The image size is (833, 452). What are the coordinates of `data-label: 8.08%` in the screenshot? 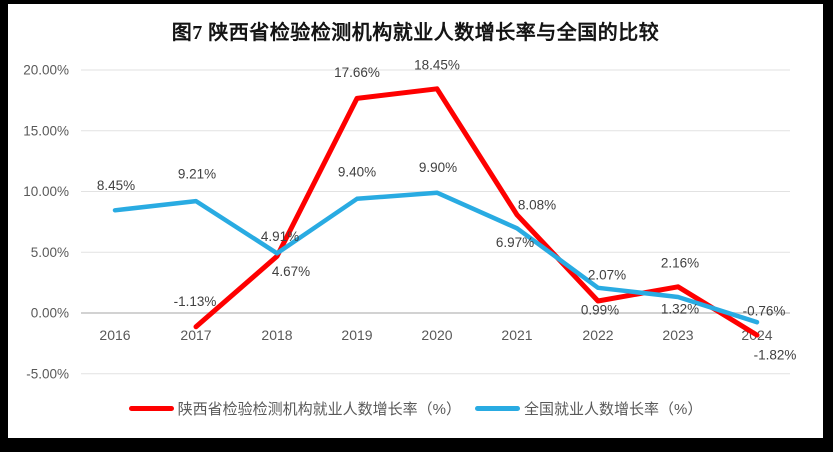 It's located at (537, 204).